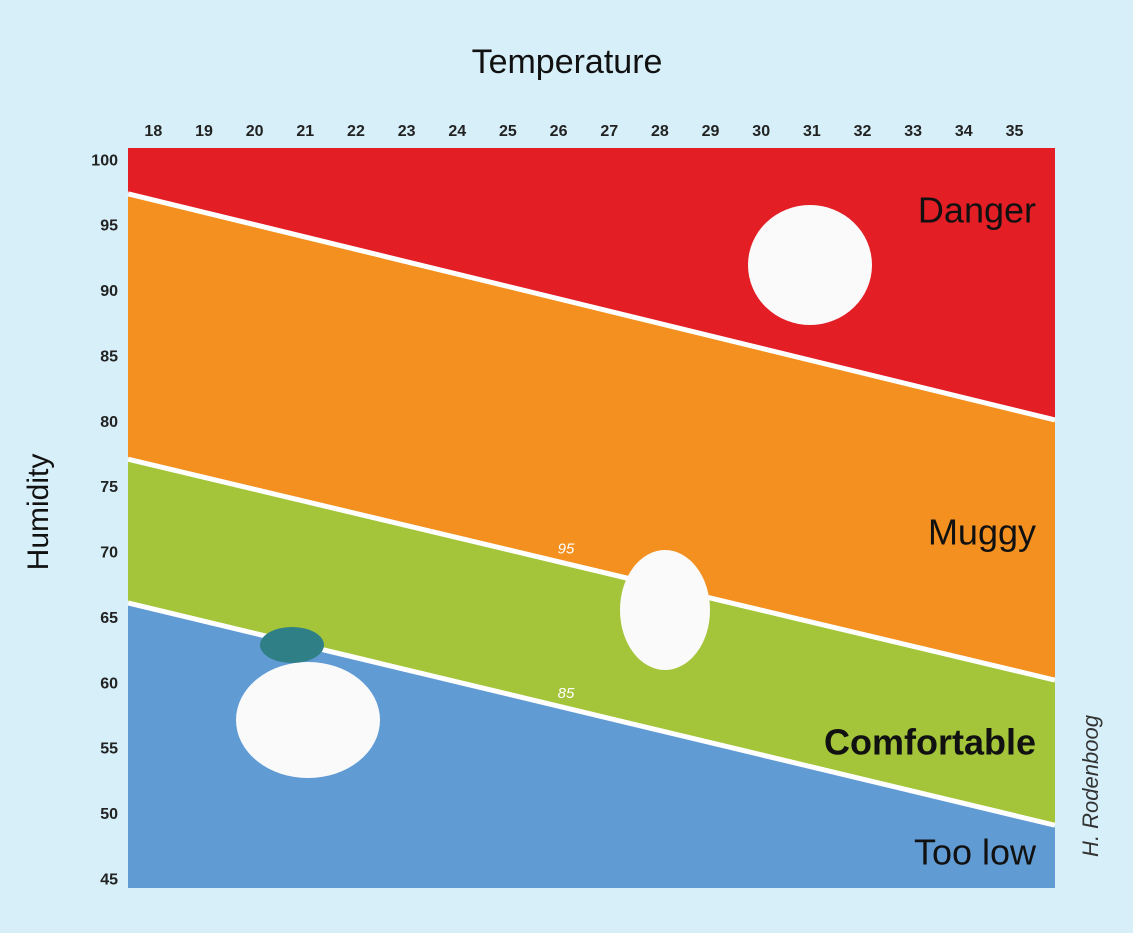 The width and height of the screenshot is (1133, 933). What do you see at coordinates (407, 131) in the screenshot?
I see `x-tick-label: 23` at bounding box center [407, 131].